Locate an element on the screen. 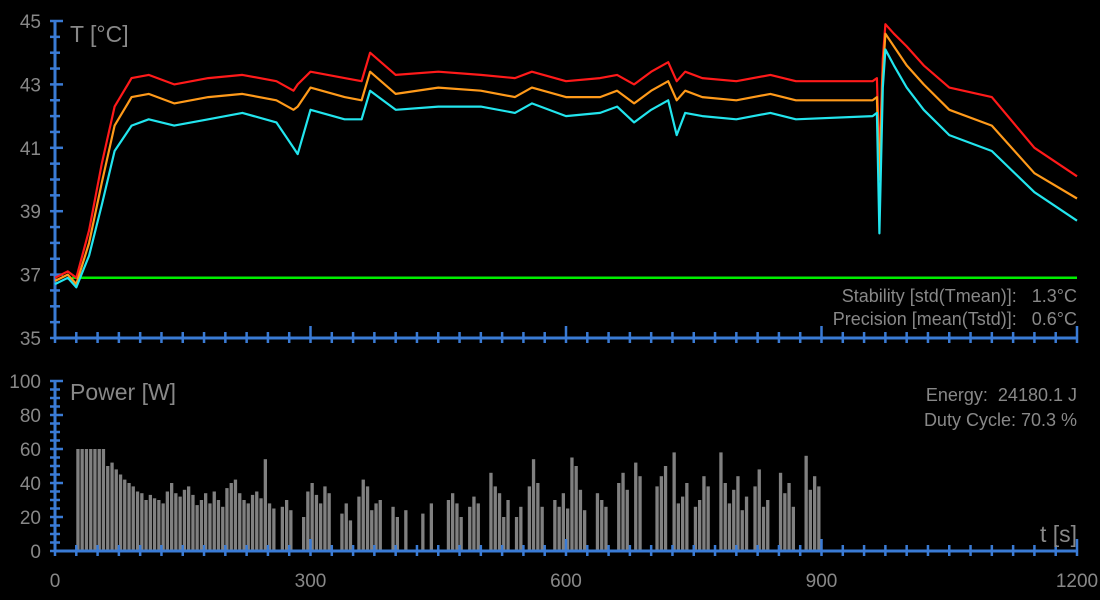 The width and height of the screenshot is (1100, 600). energy-annotation: Energy: 24180.1 J is located at coordinates (1001, 395).